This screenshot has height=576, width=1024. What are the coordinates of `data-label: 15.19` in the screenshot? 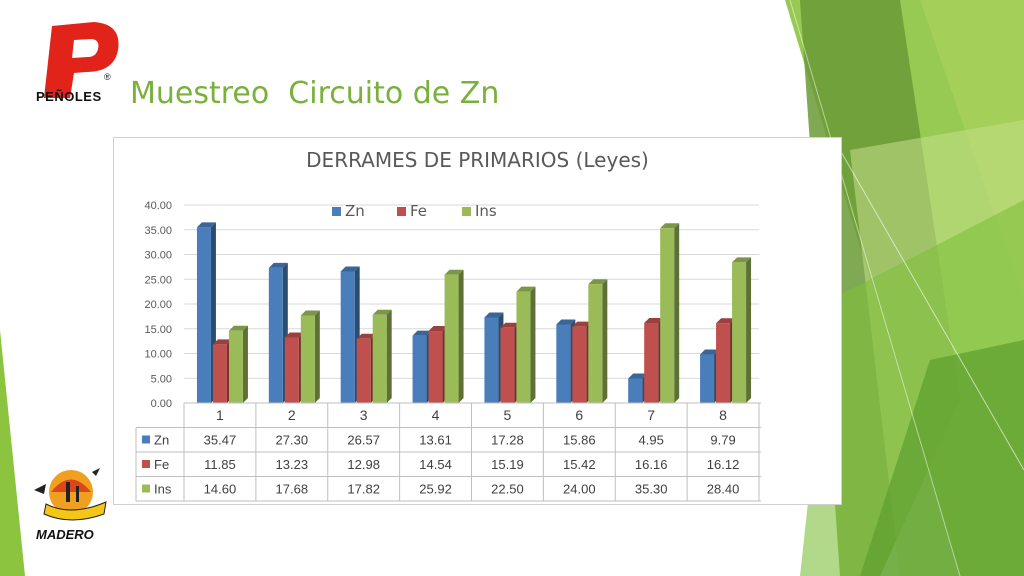 It's located at (507, 464).